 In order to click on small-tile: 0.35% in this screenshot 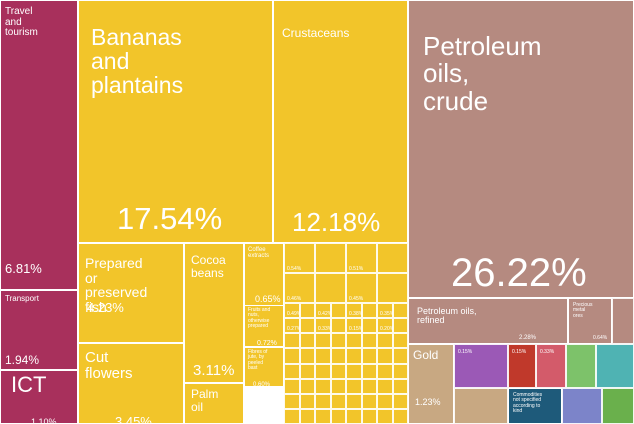, I will do `click(385, 311)`.